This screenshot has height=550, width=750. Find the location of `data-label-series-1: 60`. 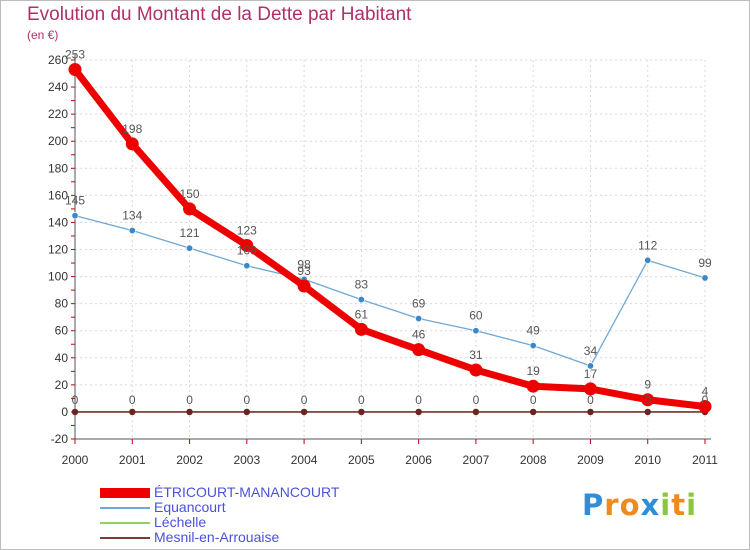

data-label-series-1: 60 is located at coordinates (476, 316).